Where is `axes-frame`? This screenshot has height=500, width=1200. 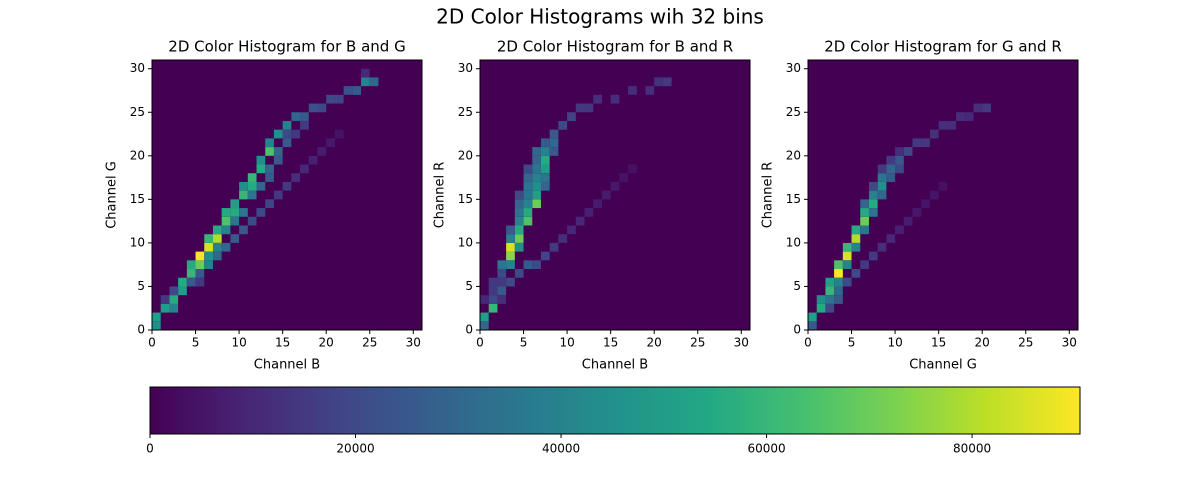 axes-frame is located at coordinates (287, 195).